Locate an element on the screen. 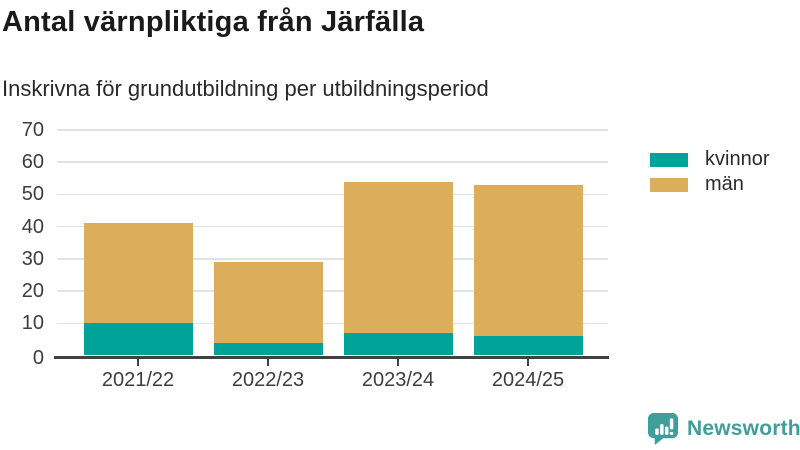  y-tick-label: 30 is located at coordinates (32, 258).